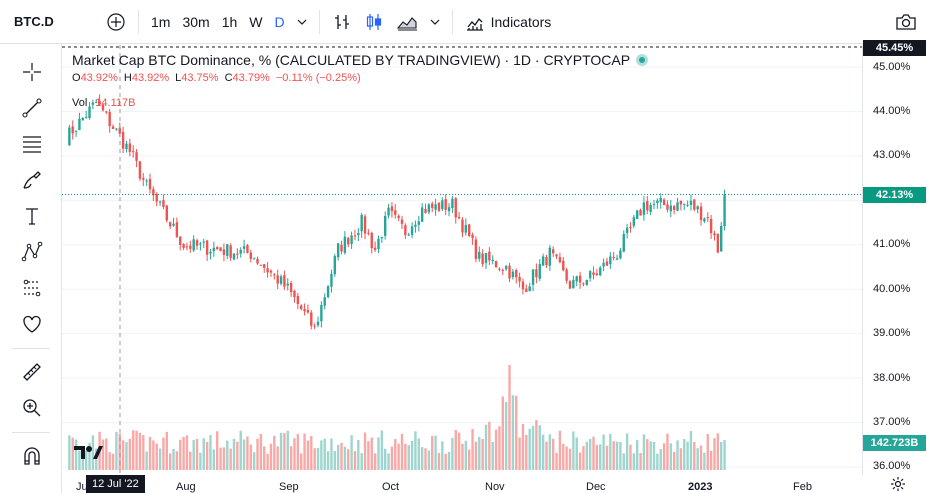 The height and width of the screenshot is (493, 927). Describe the element at coordinates (116, 22) in the screenshot. I see `compare-add-button` at that location.